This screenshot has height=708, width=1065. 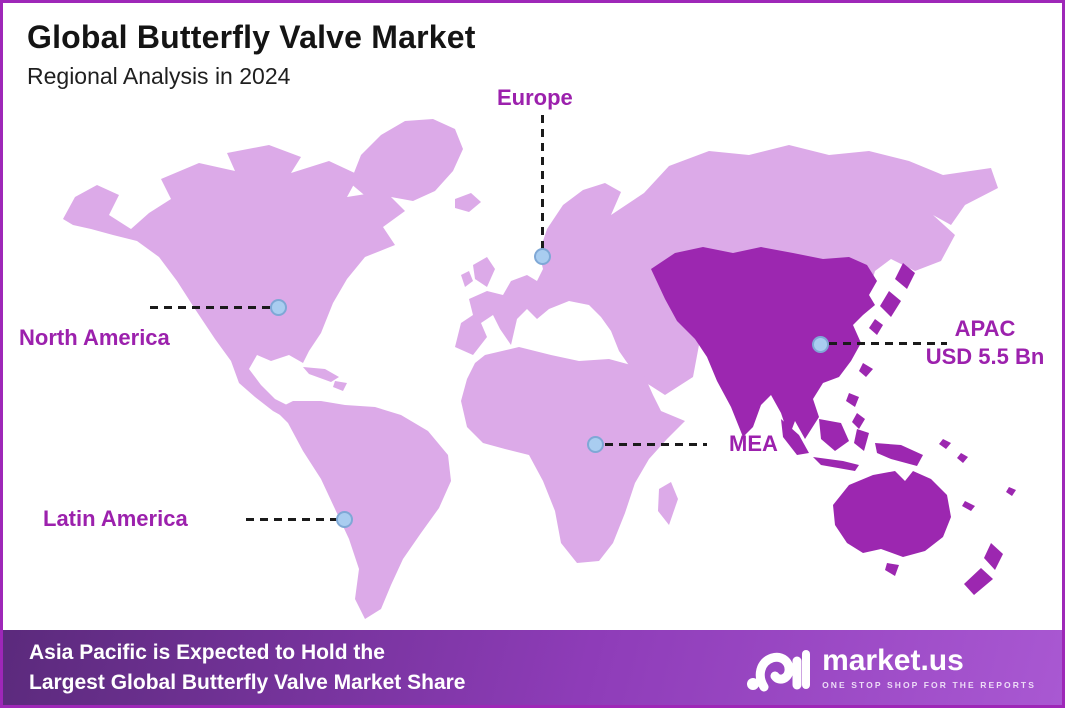 What do you see at coordinates (340, 386) in the screenshot?
I see `island-hispaniola` at bounding box center [340, 386].